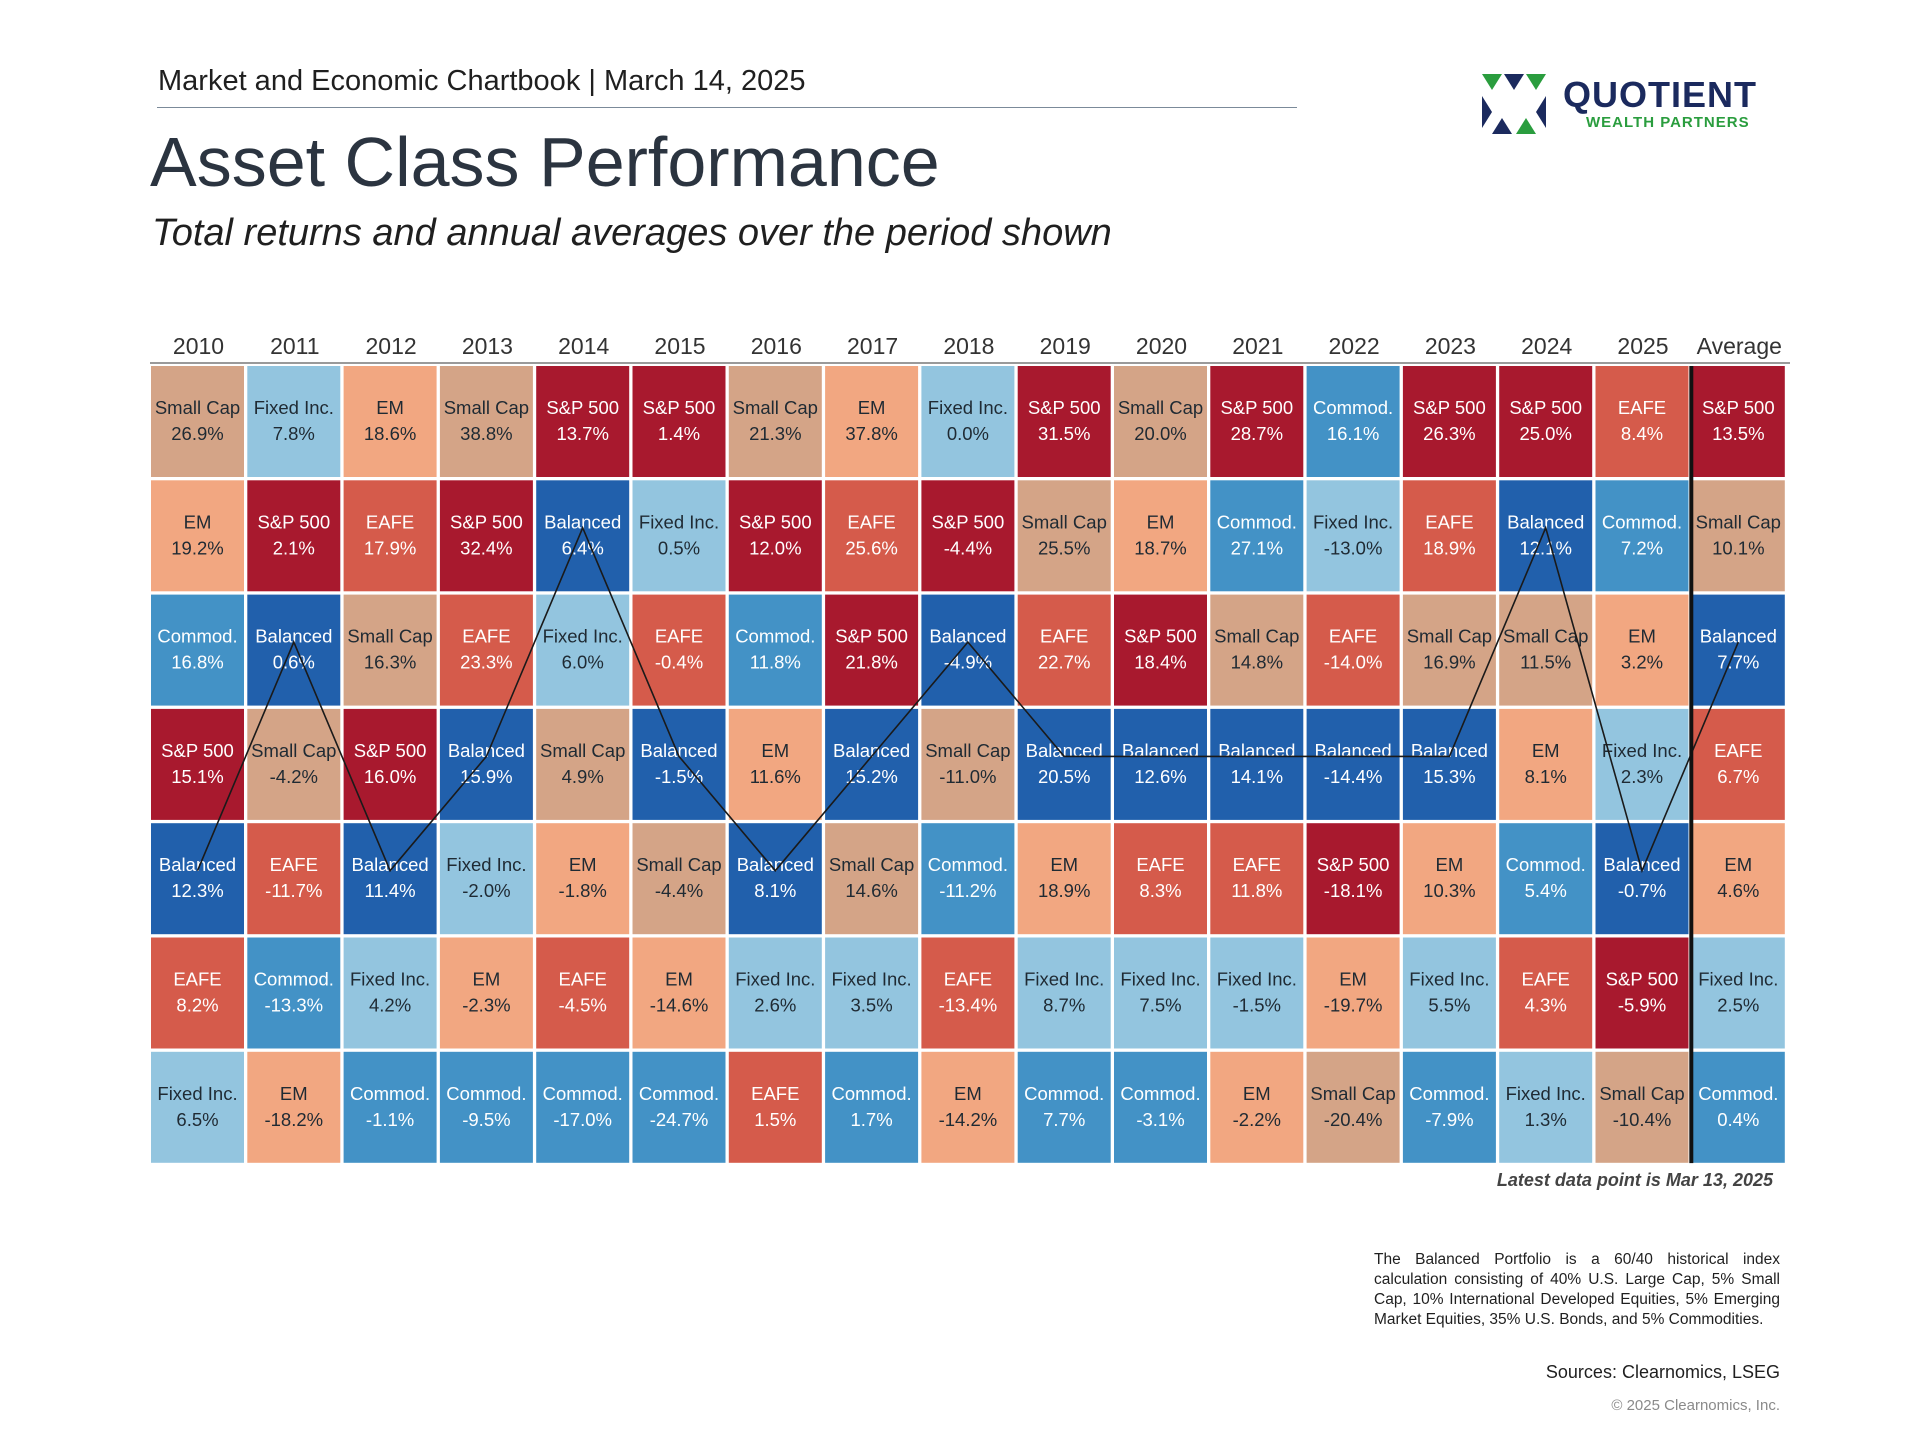 The height and width of the screenshot is (1440, 1920). Describe the element at coordinates (583, 1005) in the screenshot. I see `cell-return-value: -4.5%` at that location.